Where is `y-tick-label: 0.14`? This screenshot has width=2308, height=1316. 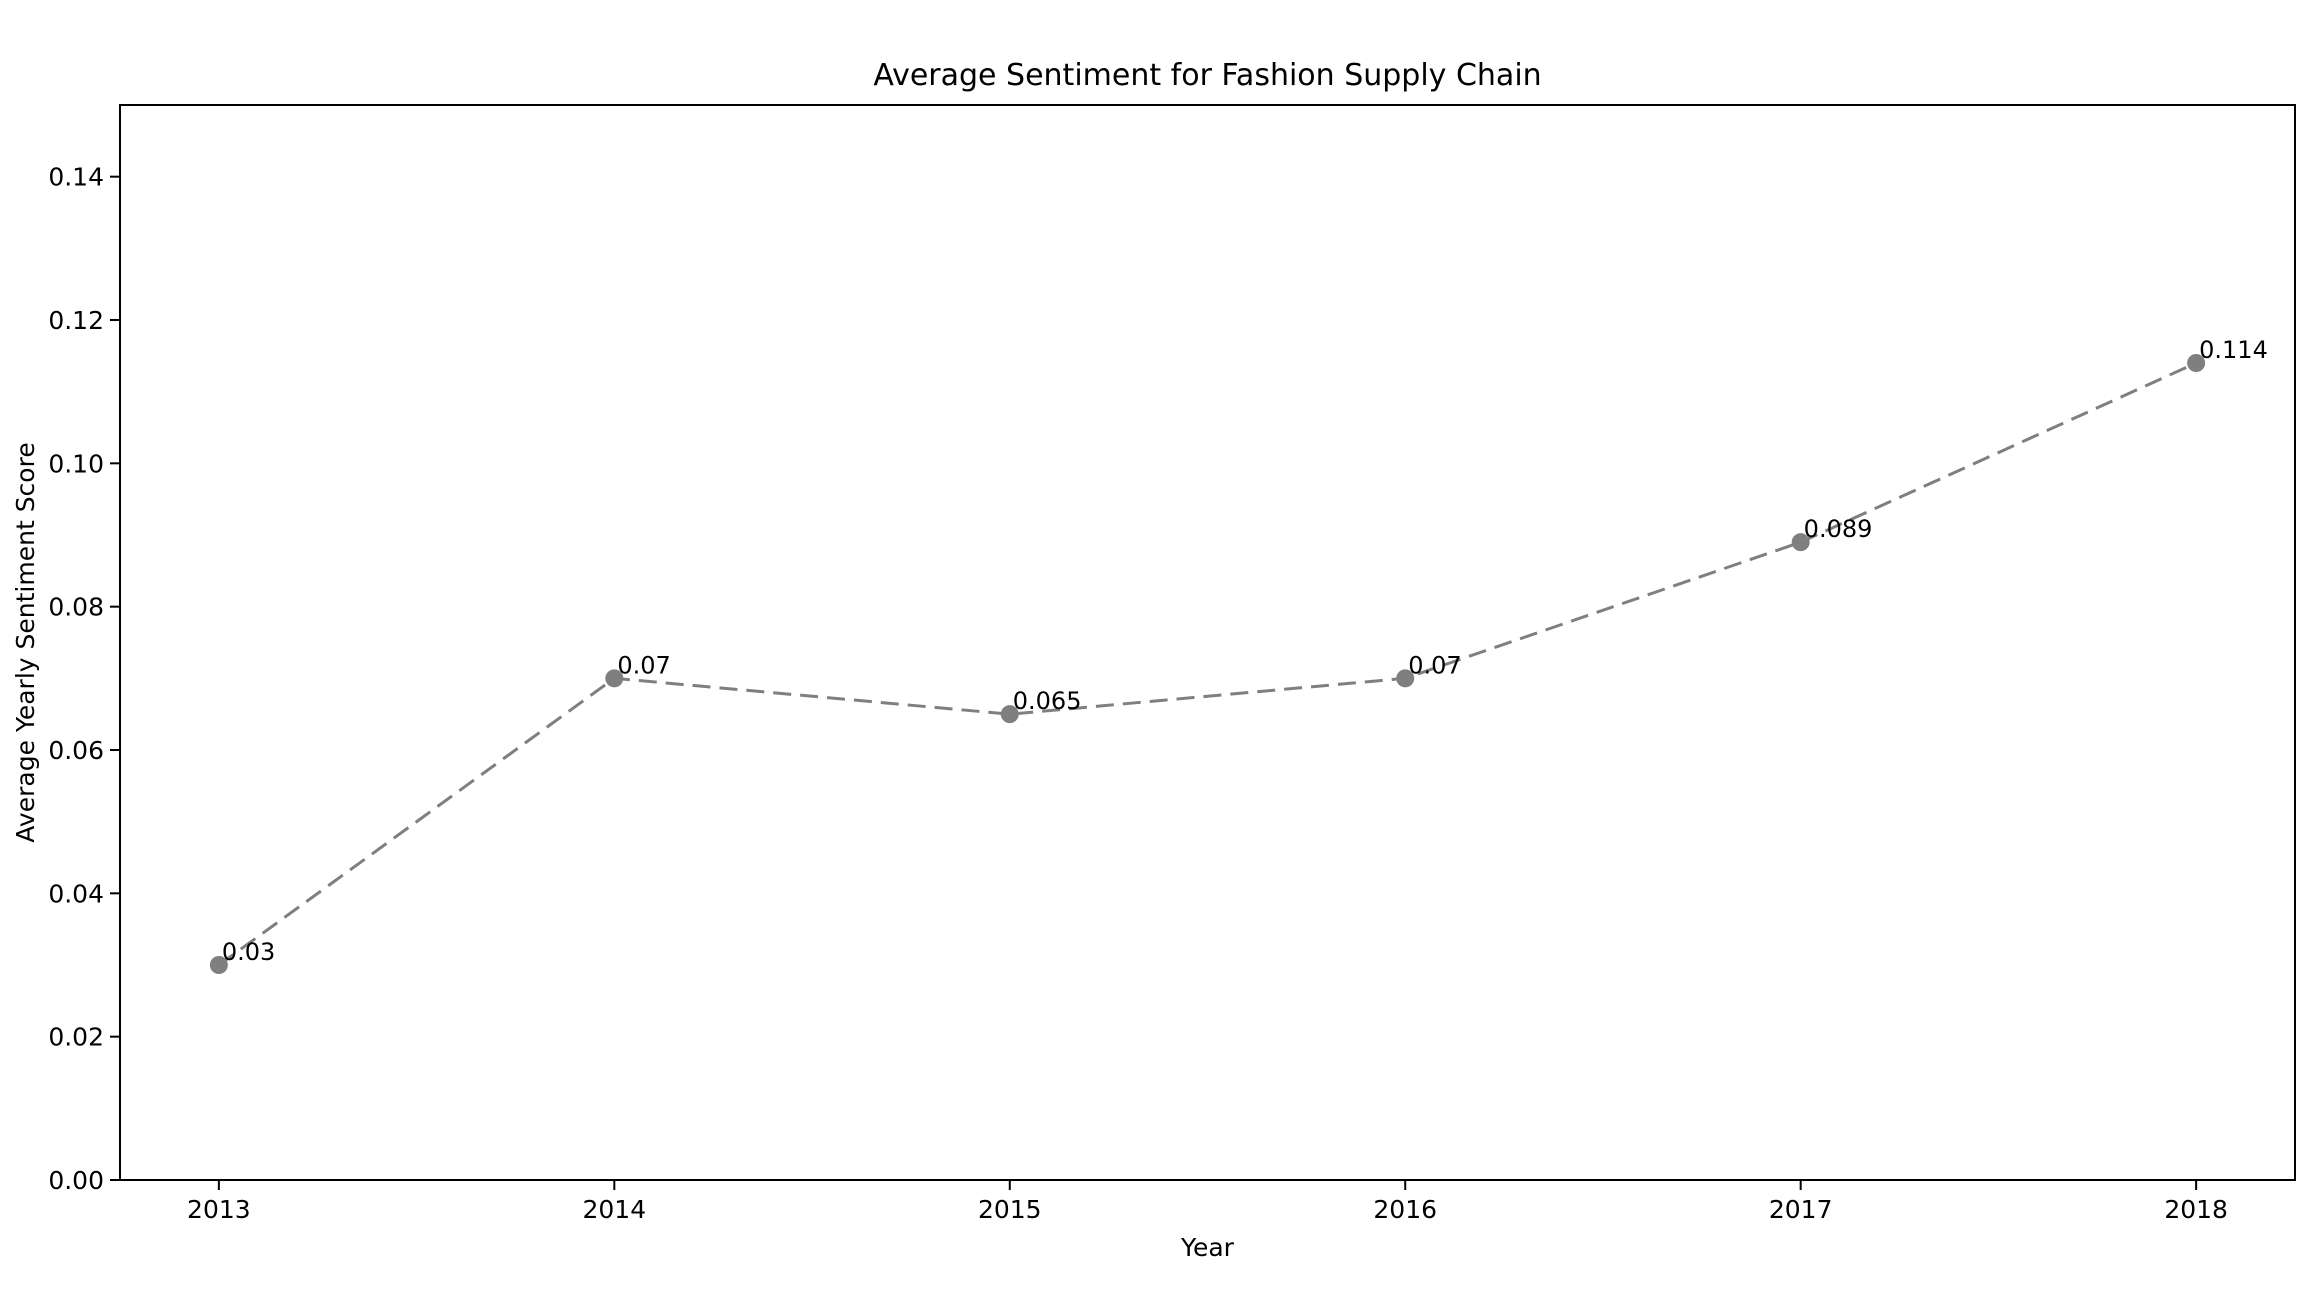 y-tick-label: 0.14 is located at coordinates (76, 177).